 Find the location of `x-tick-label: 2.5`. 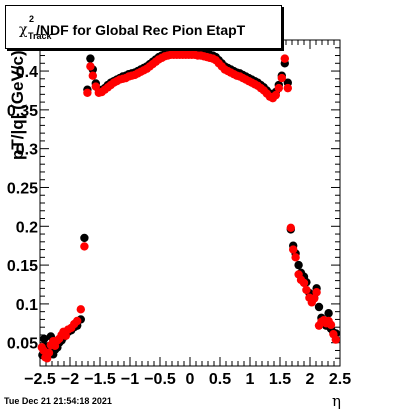

x-tick-label: 2.5 is located at coordinates (340, 379).